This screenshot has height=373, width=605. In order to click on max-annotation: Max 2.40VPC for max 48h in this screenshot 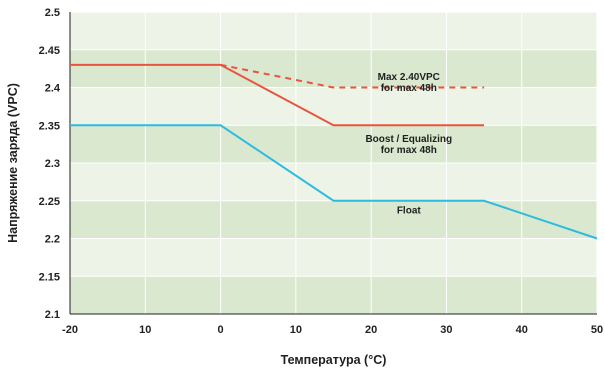, I will do `click(409, 83)`.